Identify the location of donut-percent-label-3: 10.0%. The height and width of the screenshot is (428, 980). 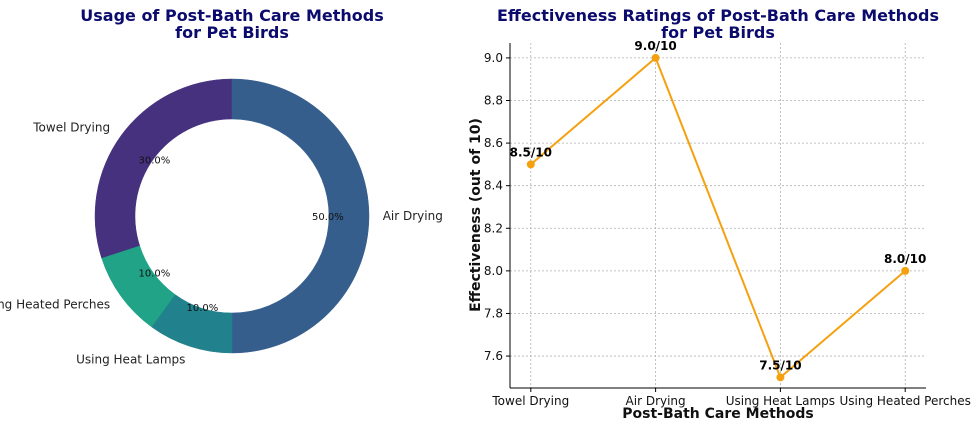
(155, 273).